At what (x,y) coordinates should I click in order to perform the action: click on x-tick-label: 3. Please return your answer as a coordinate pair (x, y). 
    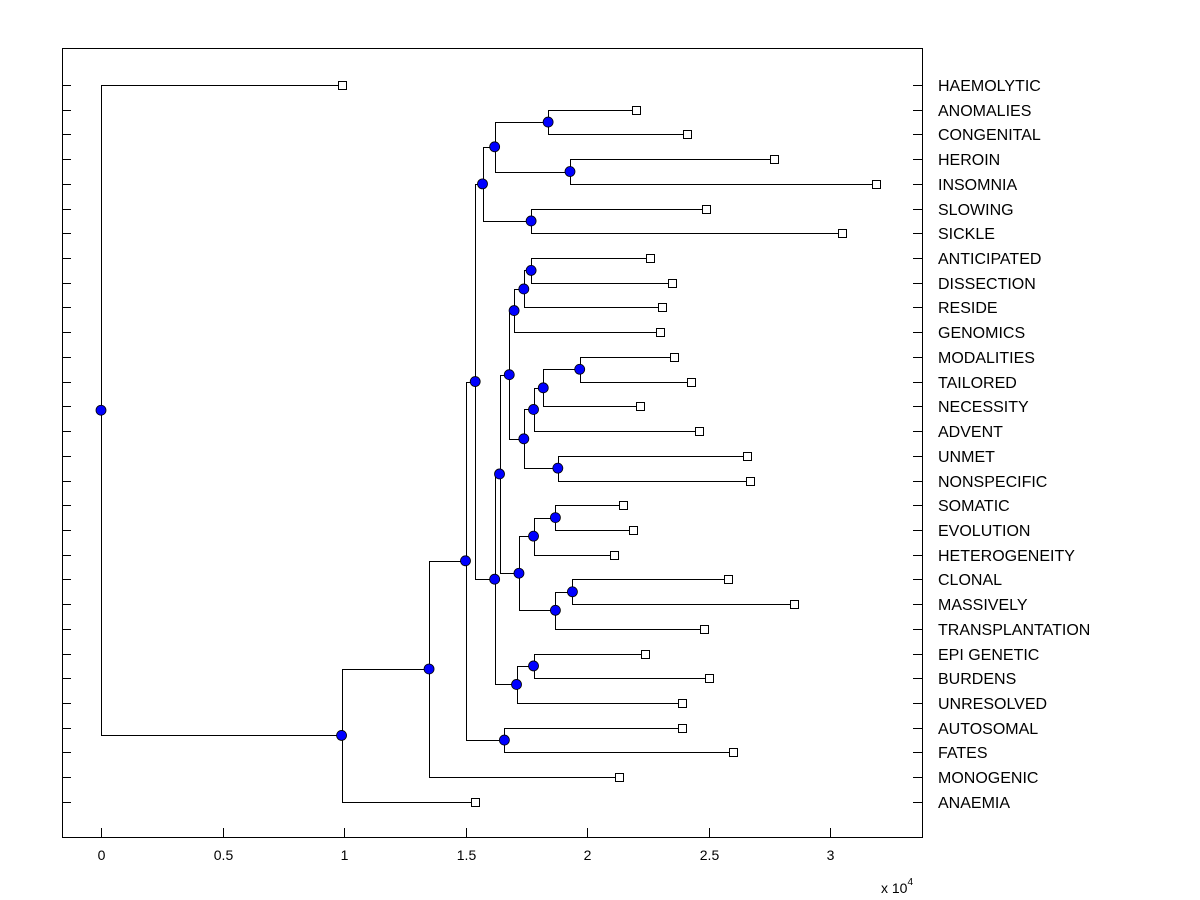
    Looking at the image, I should click on (831, 855).